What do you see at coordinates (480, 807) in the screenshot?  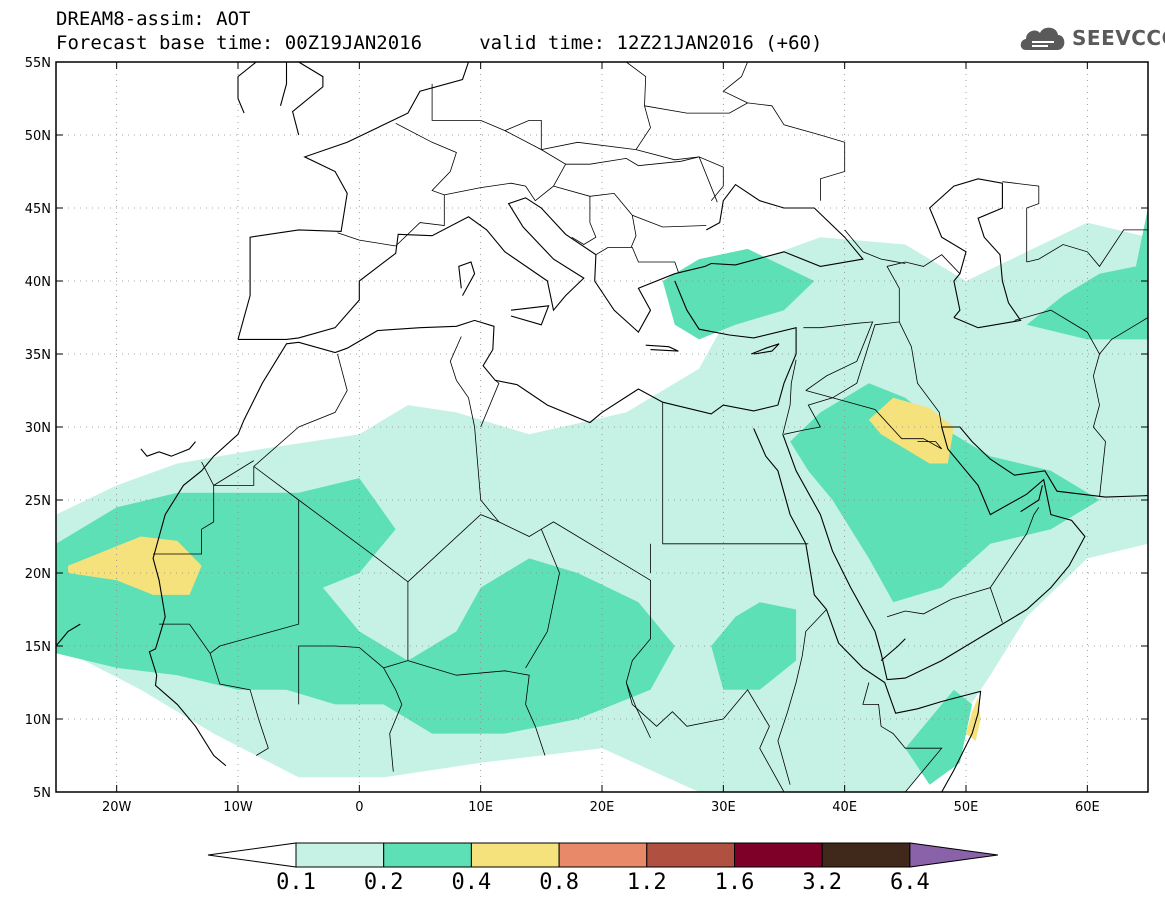 I see `lon-label: 10E` at bounding box center [480, 807].